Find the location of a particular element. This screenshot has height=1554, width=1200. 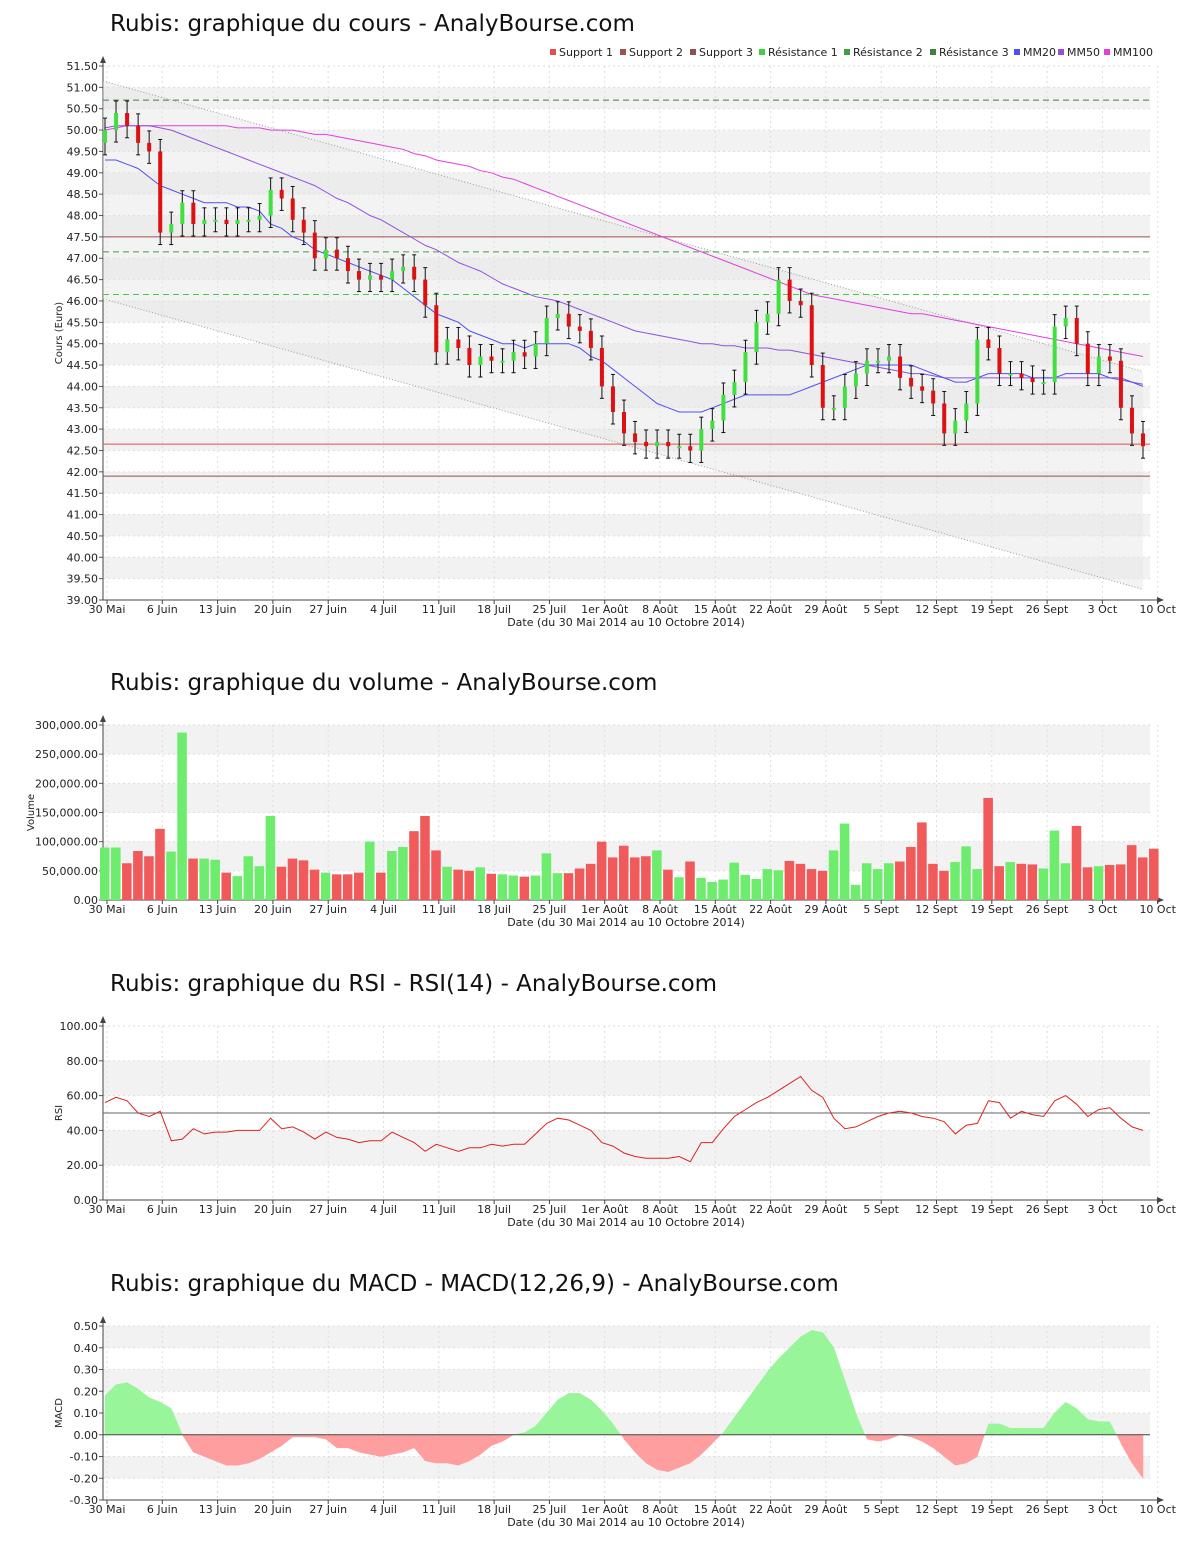

y-tick-label: 51.00 is located at coordinates (83, 87).